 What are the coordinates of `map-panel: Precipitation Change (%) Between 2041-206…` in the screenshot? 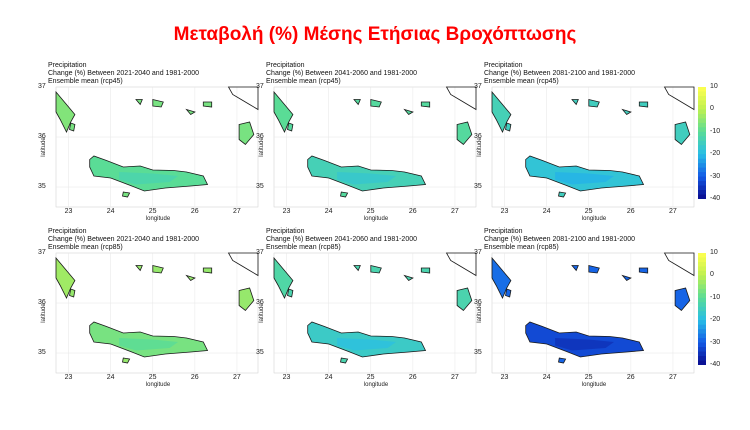 It's located at (371, 310).